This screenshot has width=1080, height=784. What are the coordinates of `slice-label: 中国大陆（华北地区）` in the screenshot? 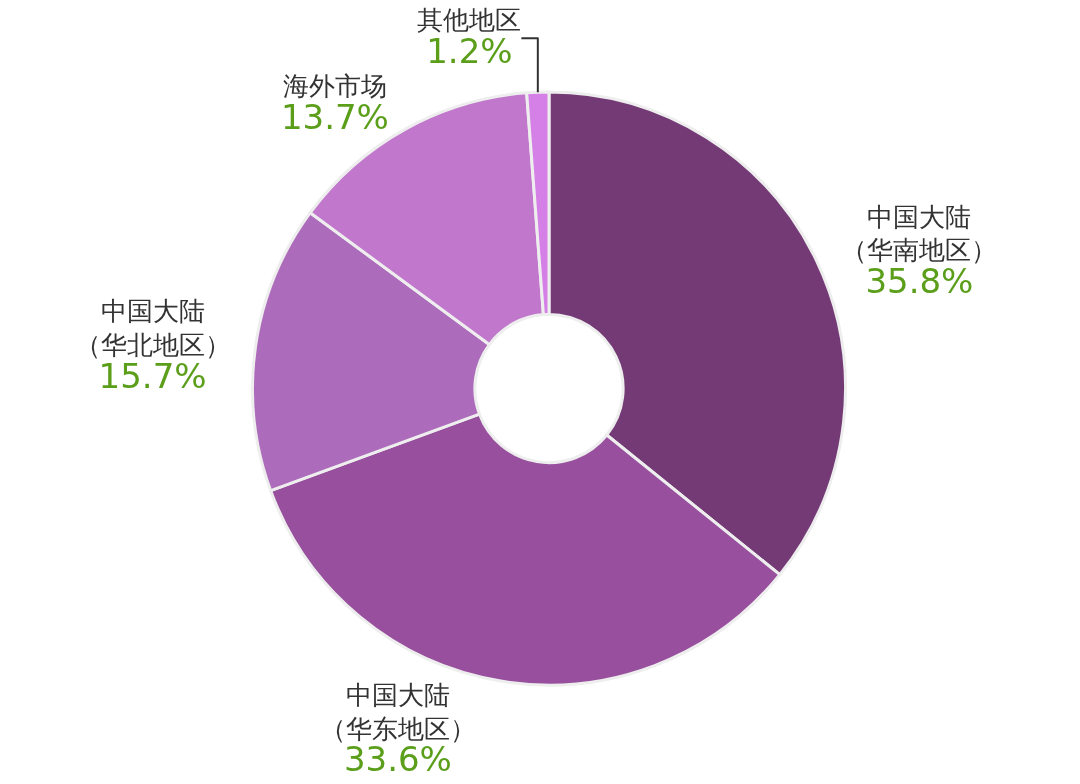 It's located at (152, 327).